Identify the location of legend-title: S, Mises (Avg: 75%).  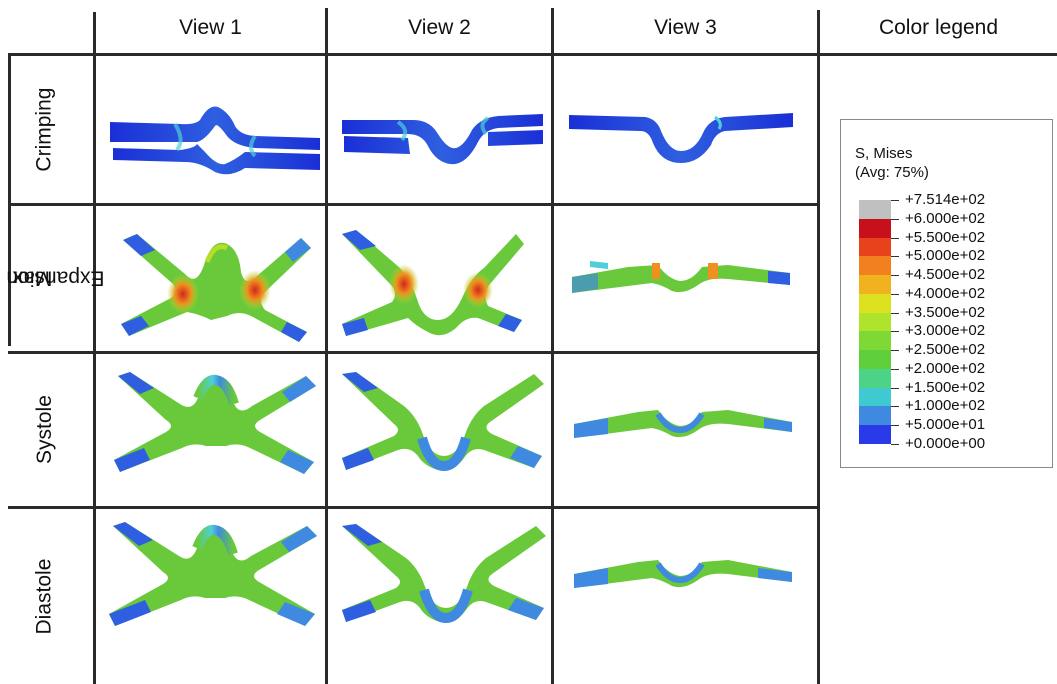
(892, 163).